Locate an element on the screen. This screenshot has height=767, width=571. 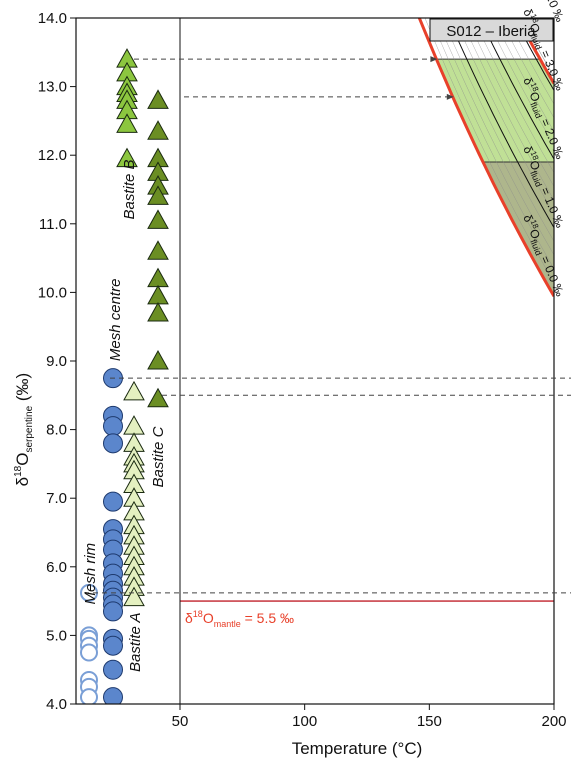
sample-label: S012 – Iberia is located at coordinates (491, 31).